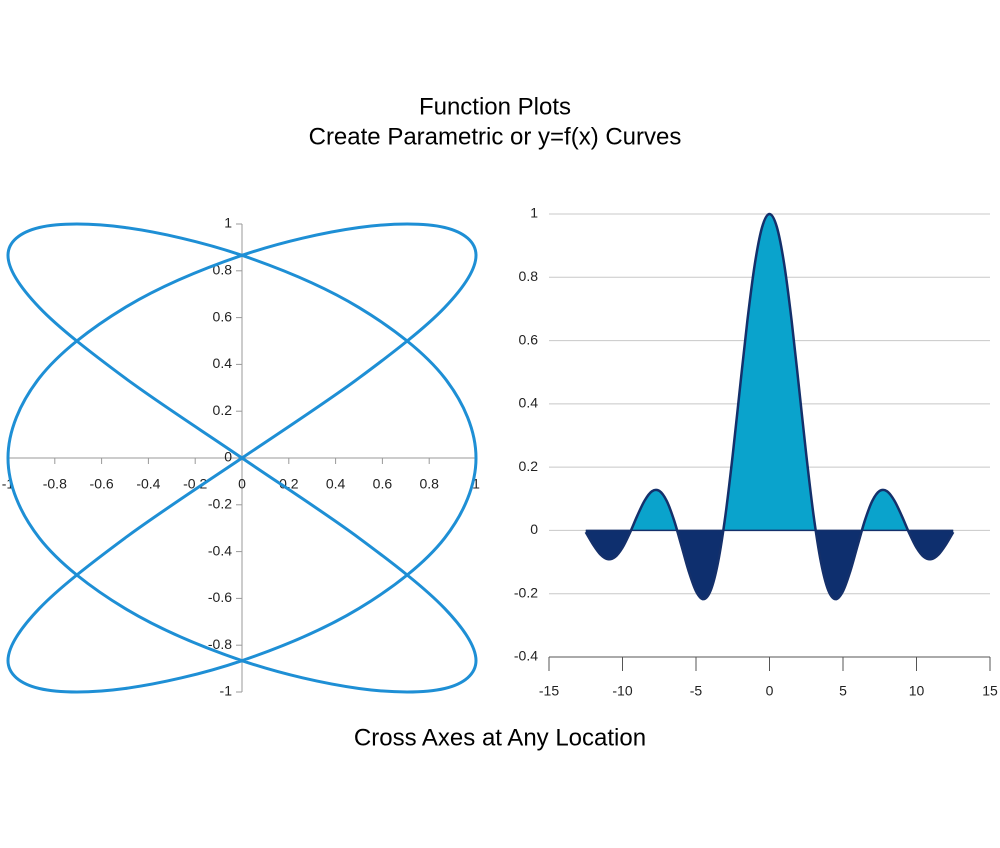  I want to click on caption: Cross Axes at Any Location, so click(500, 737).